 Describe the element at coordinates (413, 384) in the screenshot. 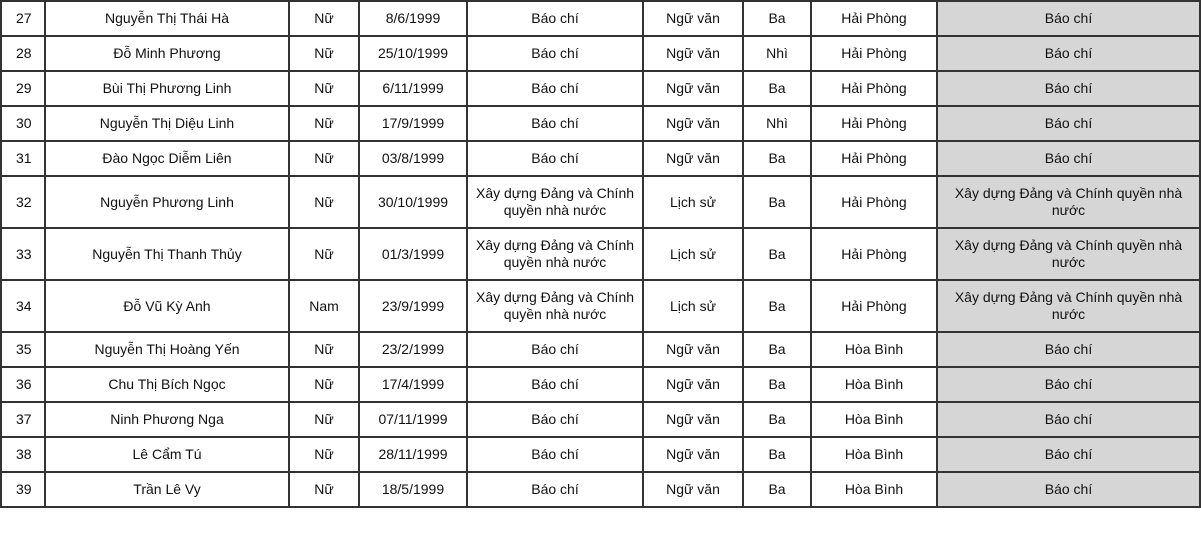

I see `birth-date-cell: 17/4/1999` at that location.